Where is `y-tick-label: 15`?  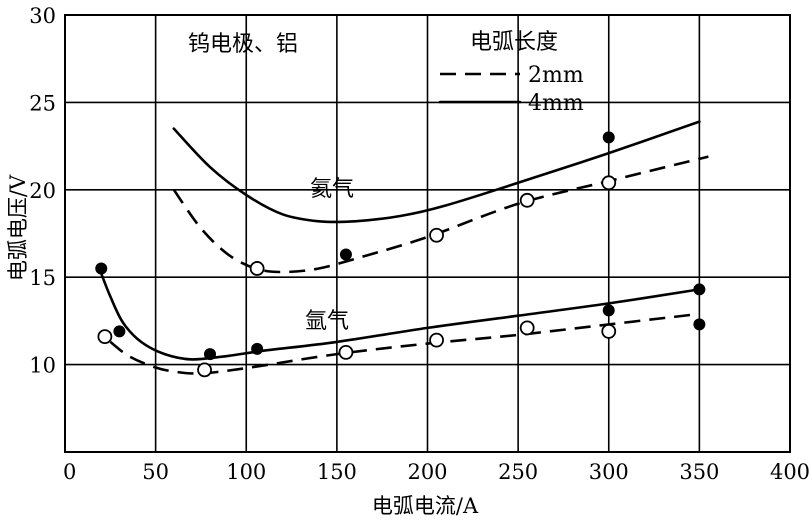 y-tick-label: 15 is located at coordinates (42, 278).